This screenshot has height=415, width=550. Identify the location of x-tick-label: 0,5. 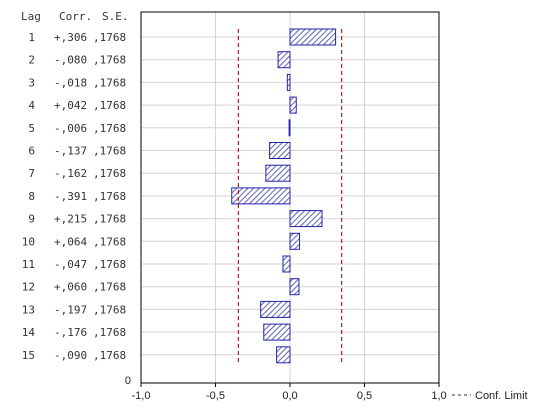
(364, 396).